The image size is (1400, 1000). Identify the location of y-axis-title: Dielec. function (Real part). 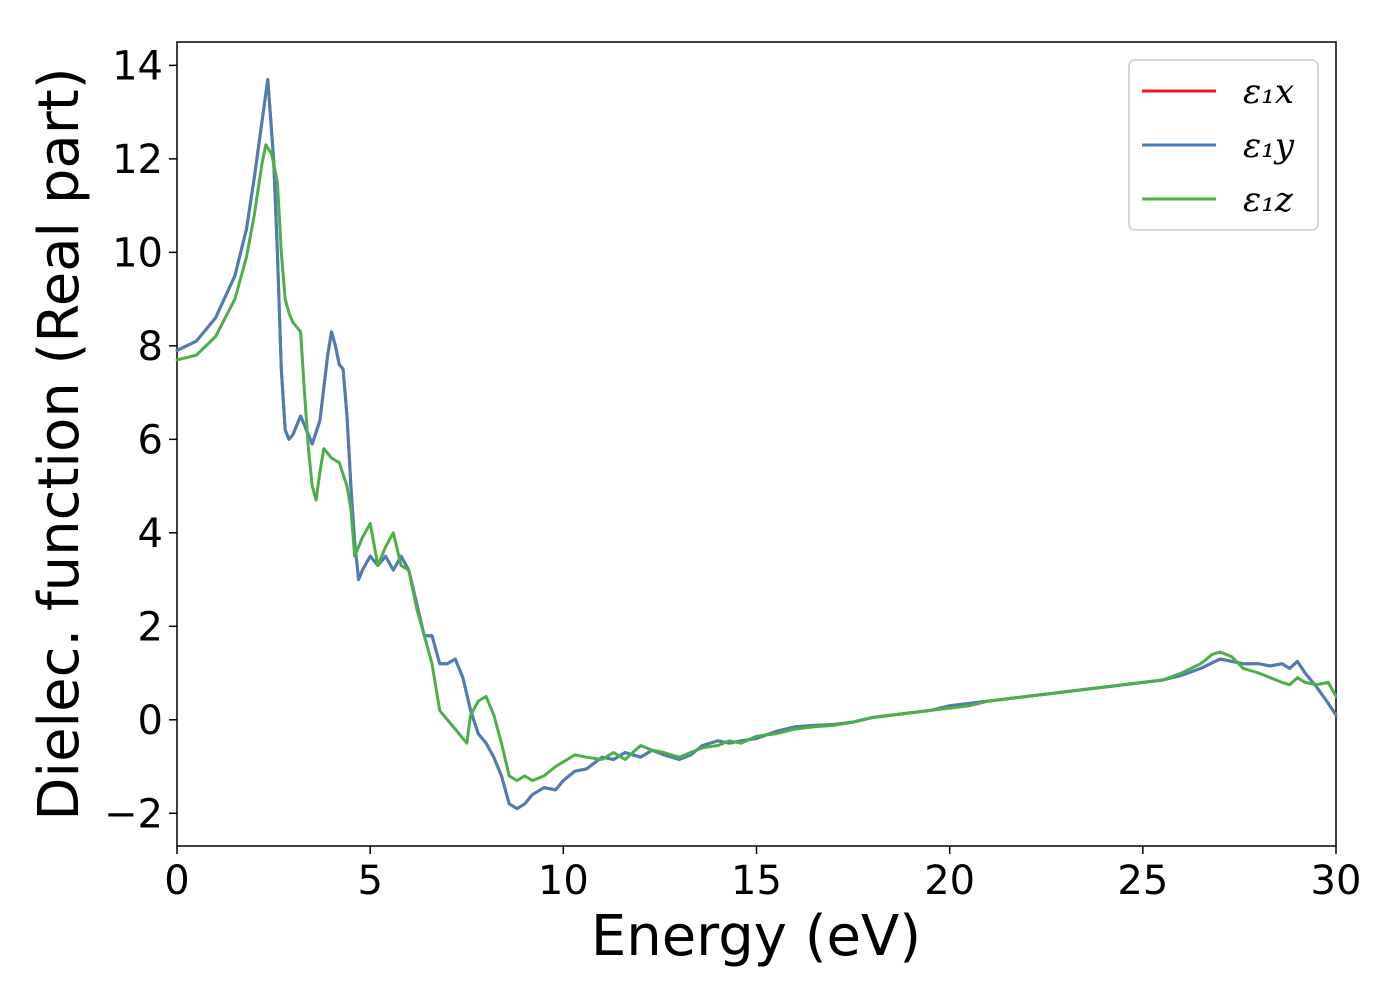
(59, 443).